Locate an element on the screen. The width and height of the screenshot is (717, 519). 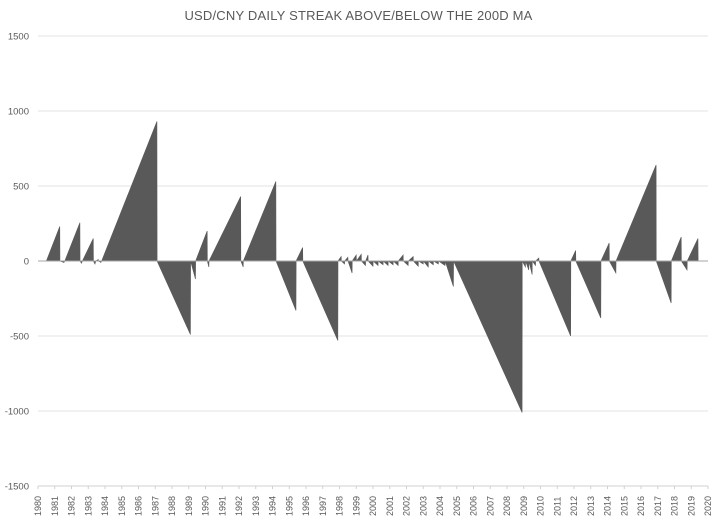
x-tick-label: 2009 is located at coordinates (524, 506).